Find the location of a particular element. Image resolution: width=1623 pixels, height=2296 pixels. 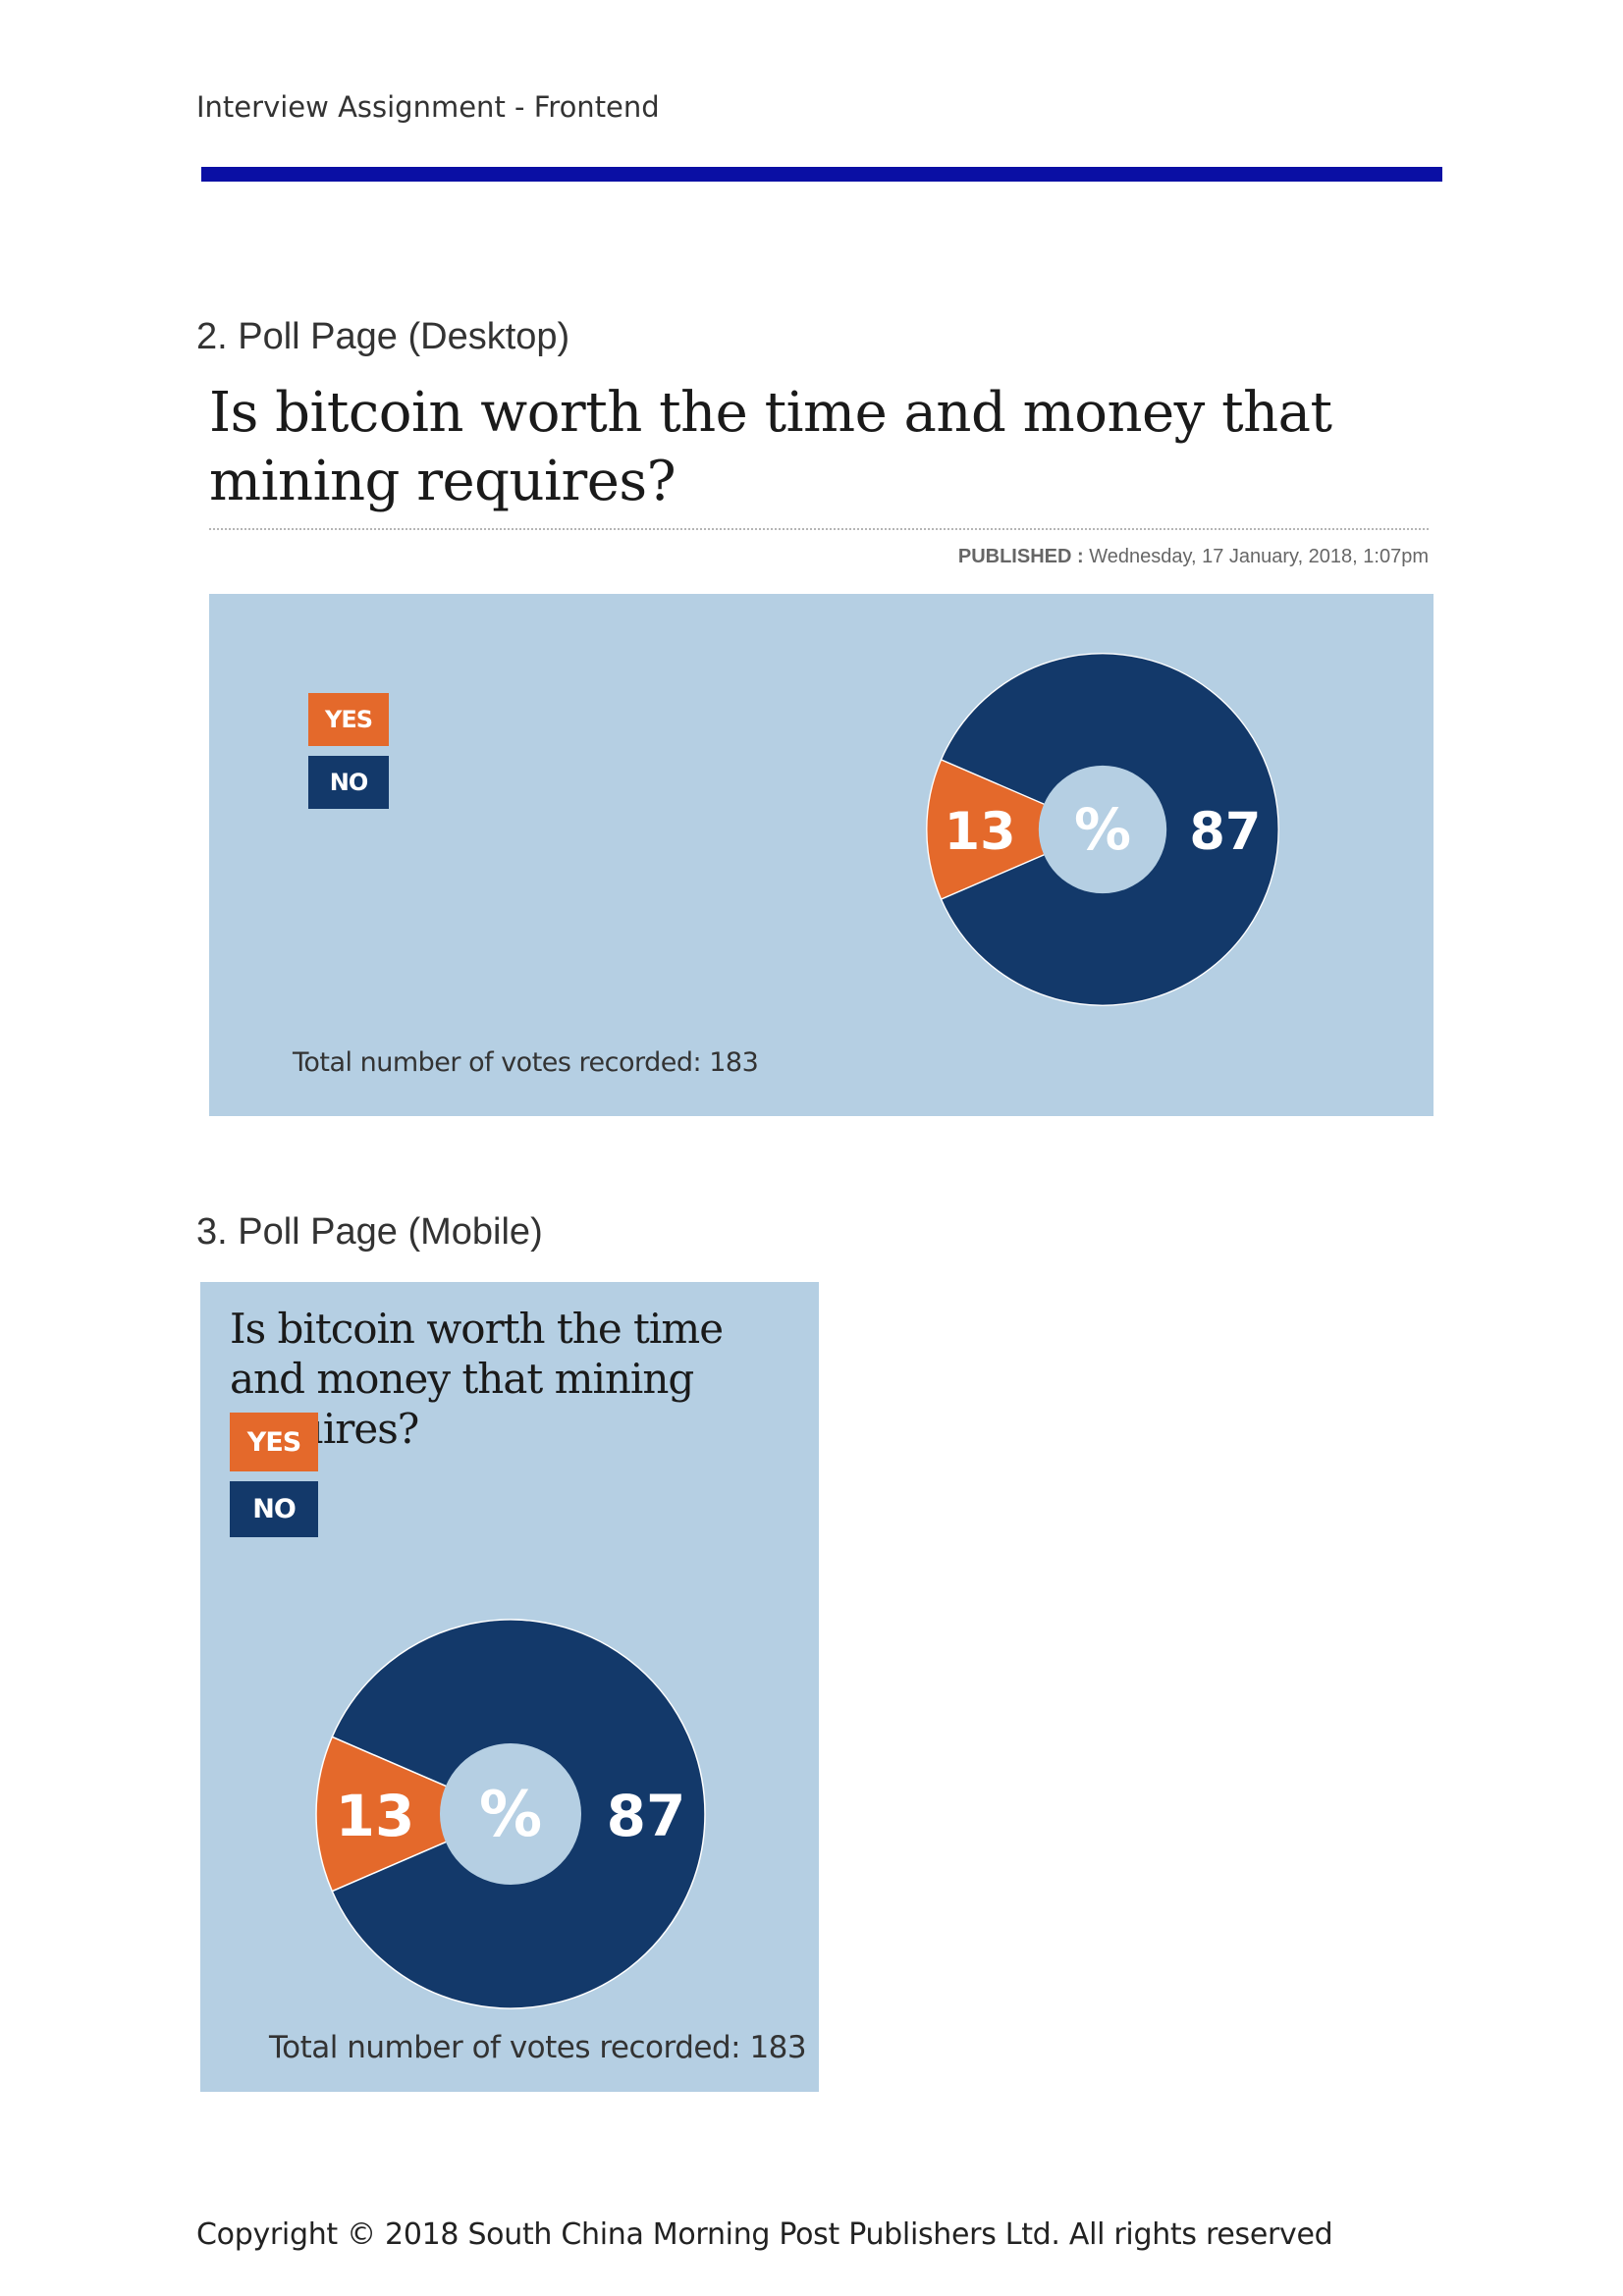

section-title-desktop: 2. Poll Page (Desktop) is located at coordinates (383, 336).